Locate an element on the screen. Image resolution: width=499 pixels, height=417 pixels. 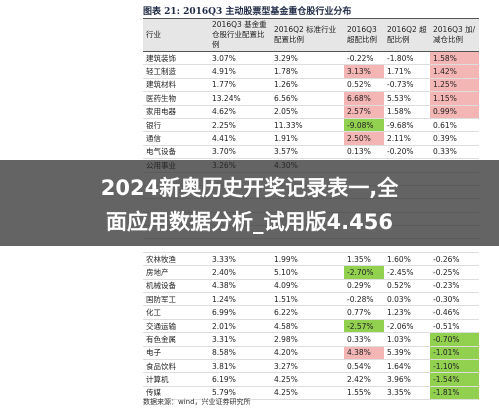
table-cell: -1.10% is located at coordinates (454, 366).